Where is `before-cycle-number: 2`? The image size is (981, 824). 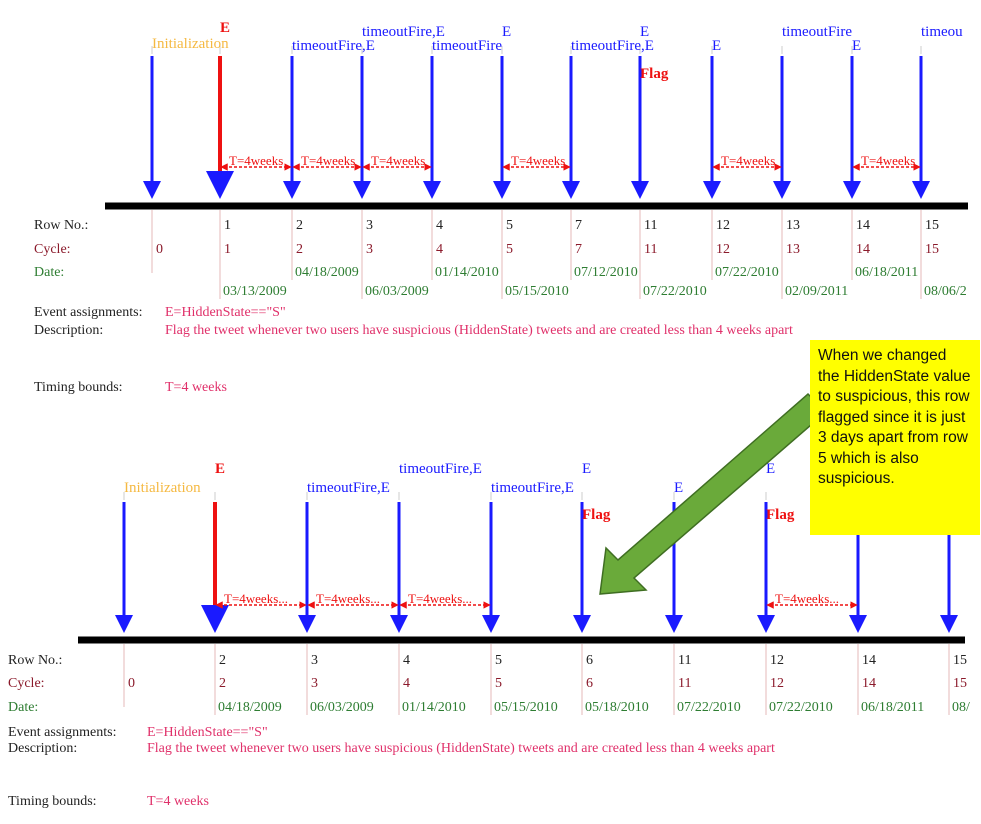 before-cycle-number: 2 is located at coordinates (299, 249).